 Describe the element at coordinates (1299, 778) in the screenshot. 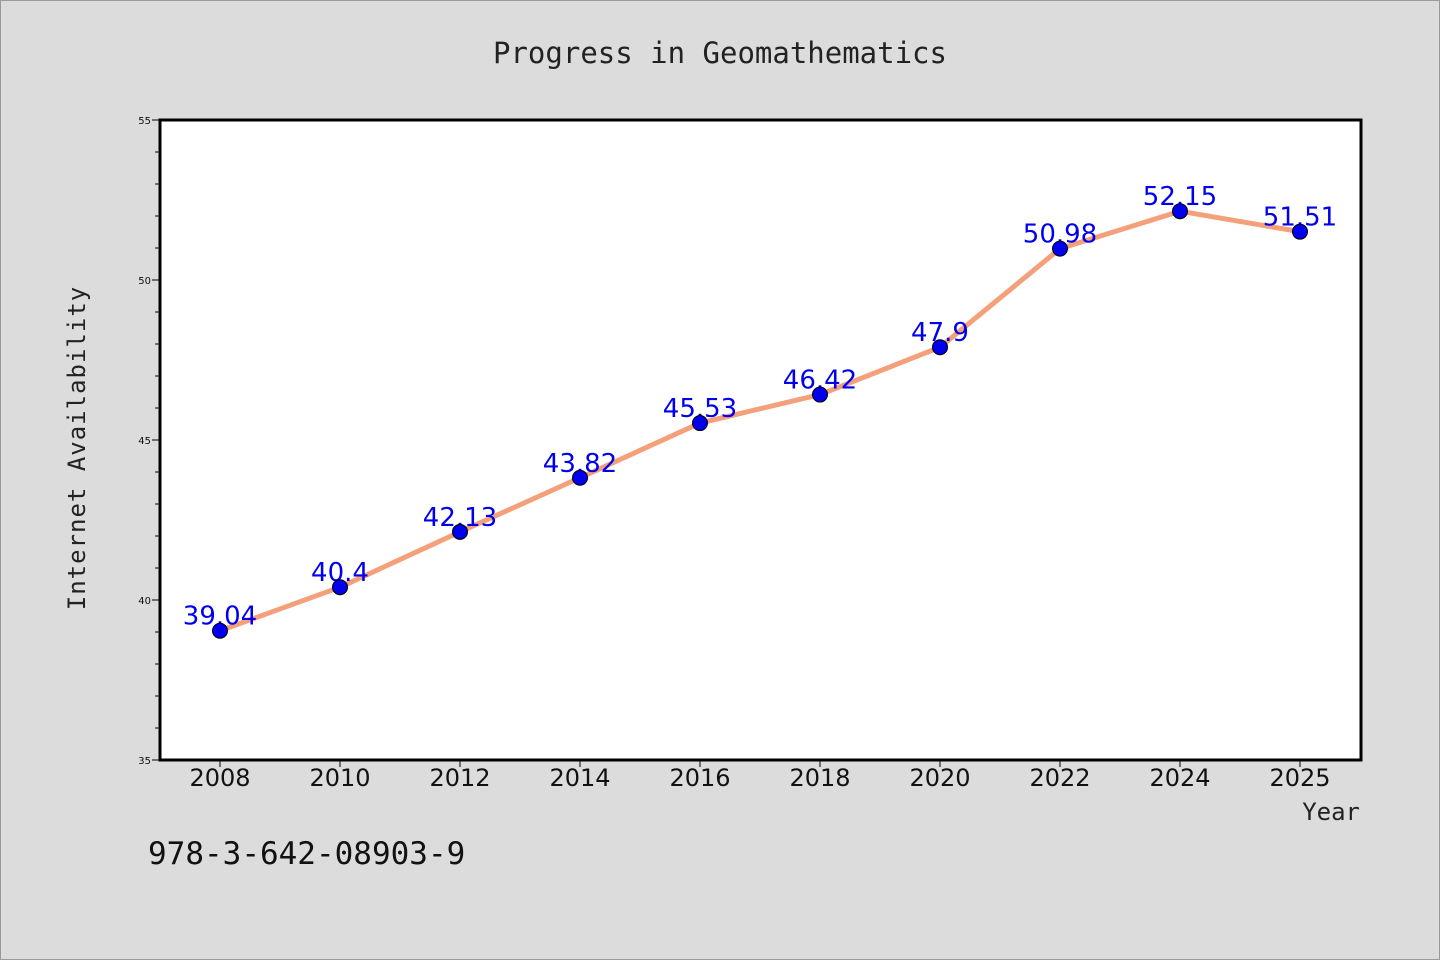

I see `x-tick-label: 2025` at that location.